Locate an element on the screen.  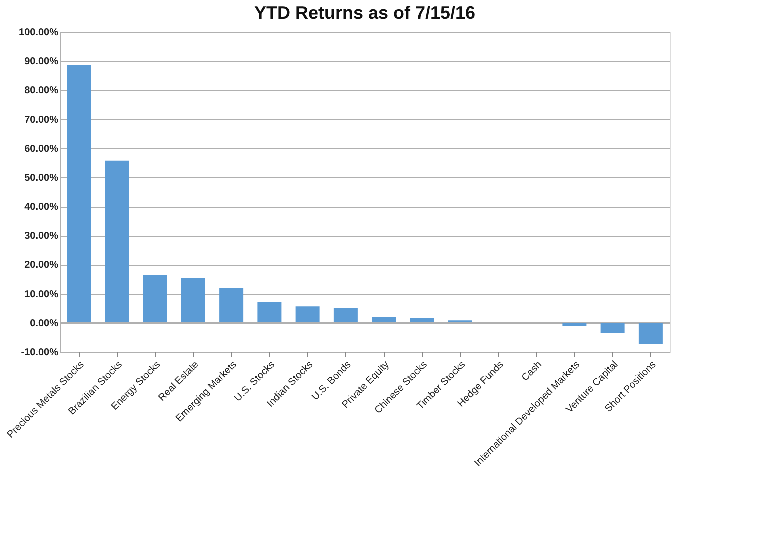
y-tick-label: 60.00% is located at coordinates (41, 149).